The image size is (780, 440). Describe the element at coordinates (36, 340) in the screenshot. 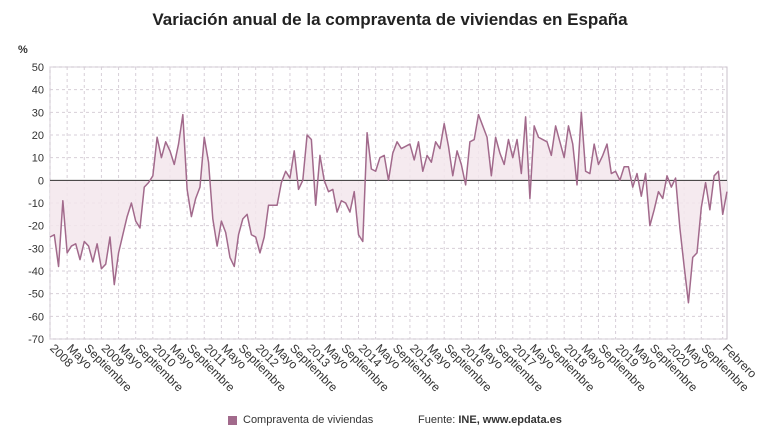

I see `y-tick-label: -70` at that location.